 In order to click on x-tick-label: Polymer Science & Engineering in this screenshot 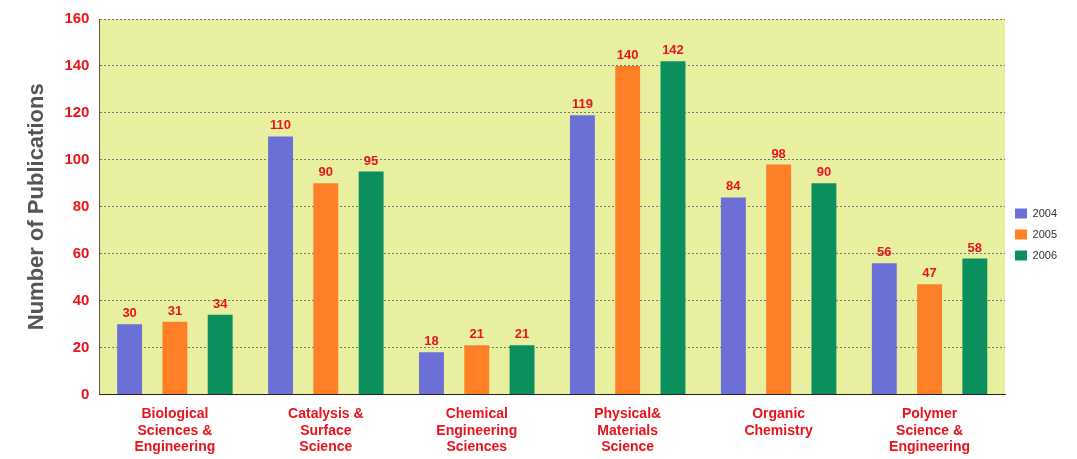, I will do `click(930, 429)`.